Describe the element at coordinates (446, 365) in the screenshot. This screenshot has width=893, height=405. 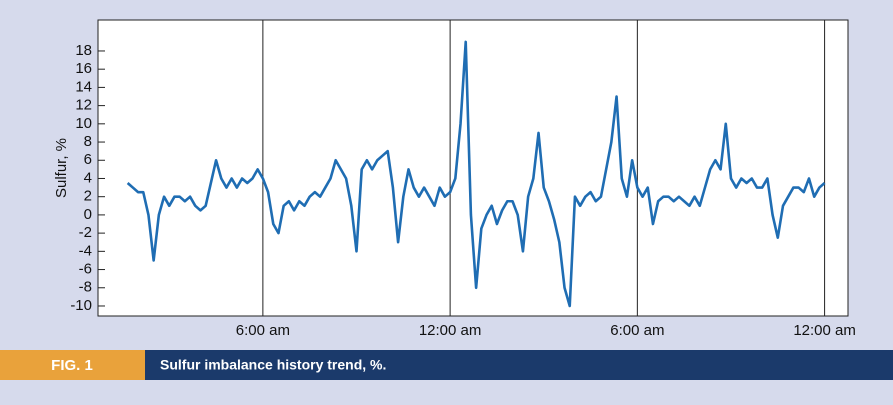
I see `caption-bar` at that location.